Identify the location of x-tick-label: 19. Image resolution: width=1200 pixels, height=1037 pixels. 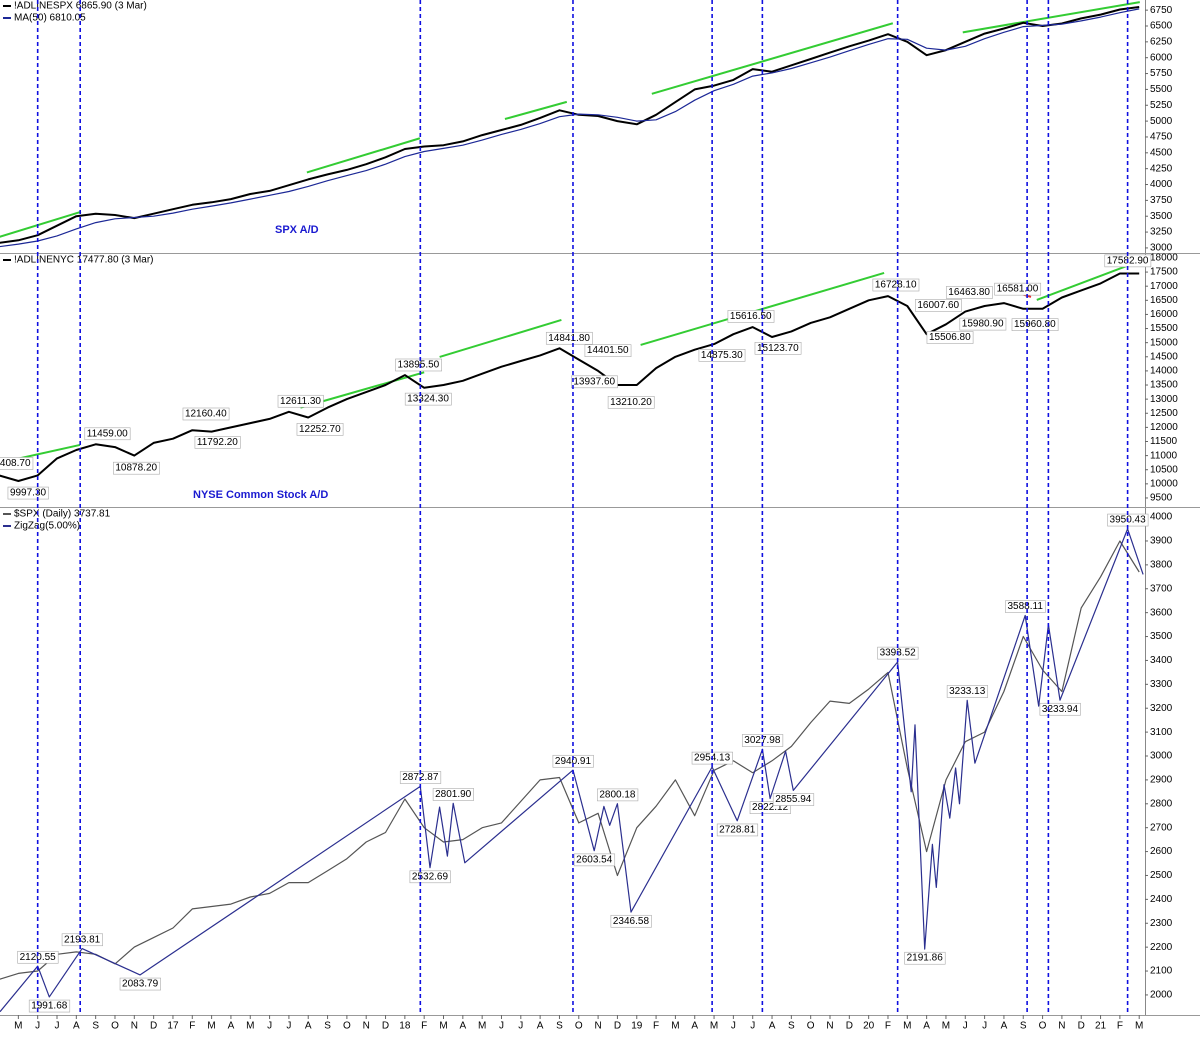
(637, 1026).